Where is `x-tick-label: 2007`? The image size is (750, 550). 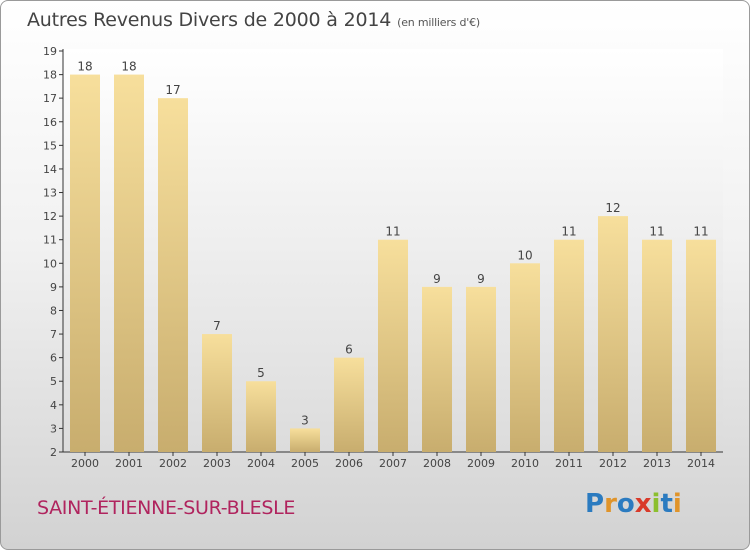 x-tick-label: 2007 is located at coordinates (393, 463).